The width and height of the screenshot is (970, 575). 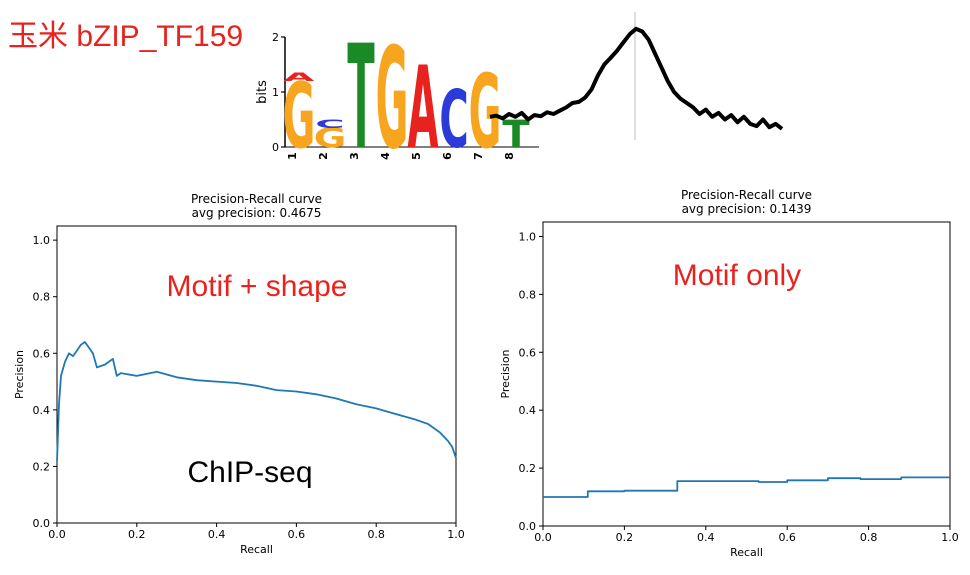 I want to click on logo-y-tick-label: 1, so click(x=275, y=92).